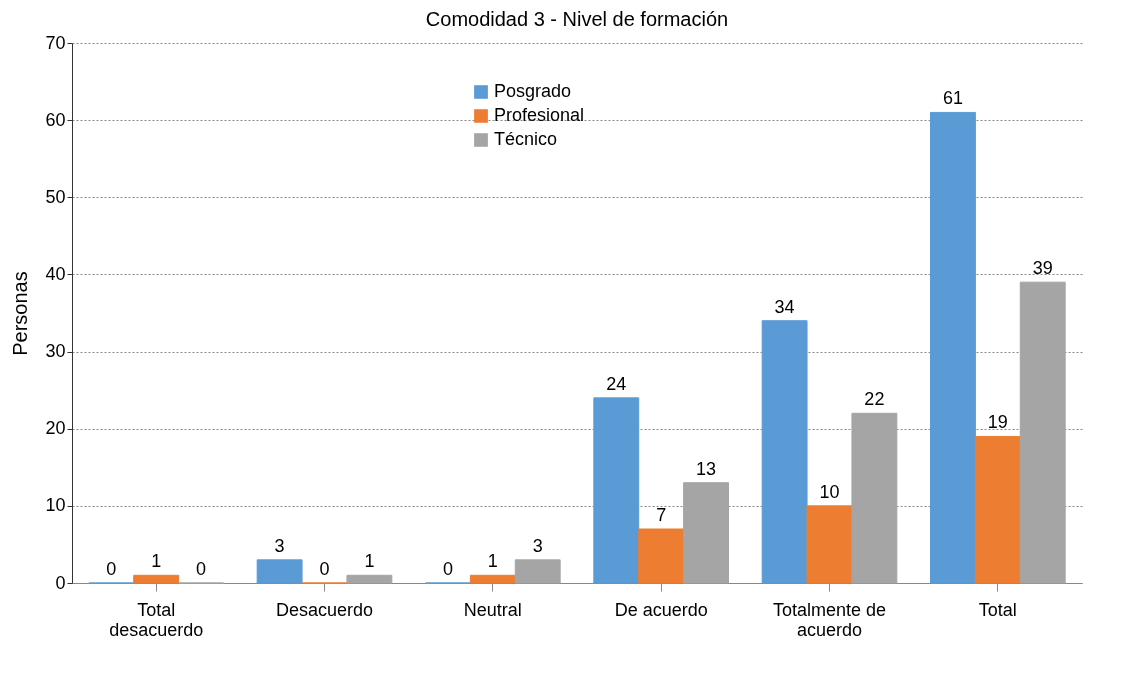 Image resolution: width=1123 pixels, height=677 pixels. Describe the element at coordinates (784, 306) in the screenshot. I see `data-label: 34` at that location.